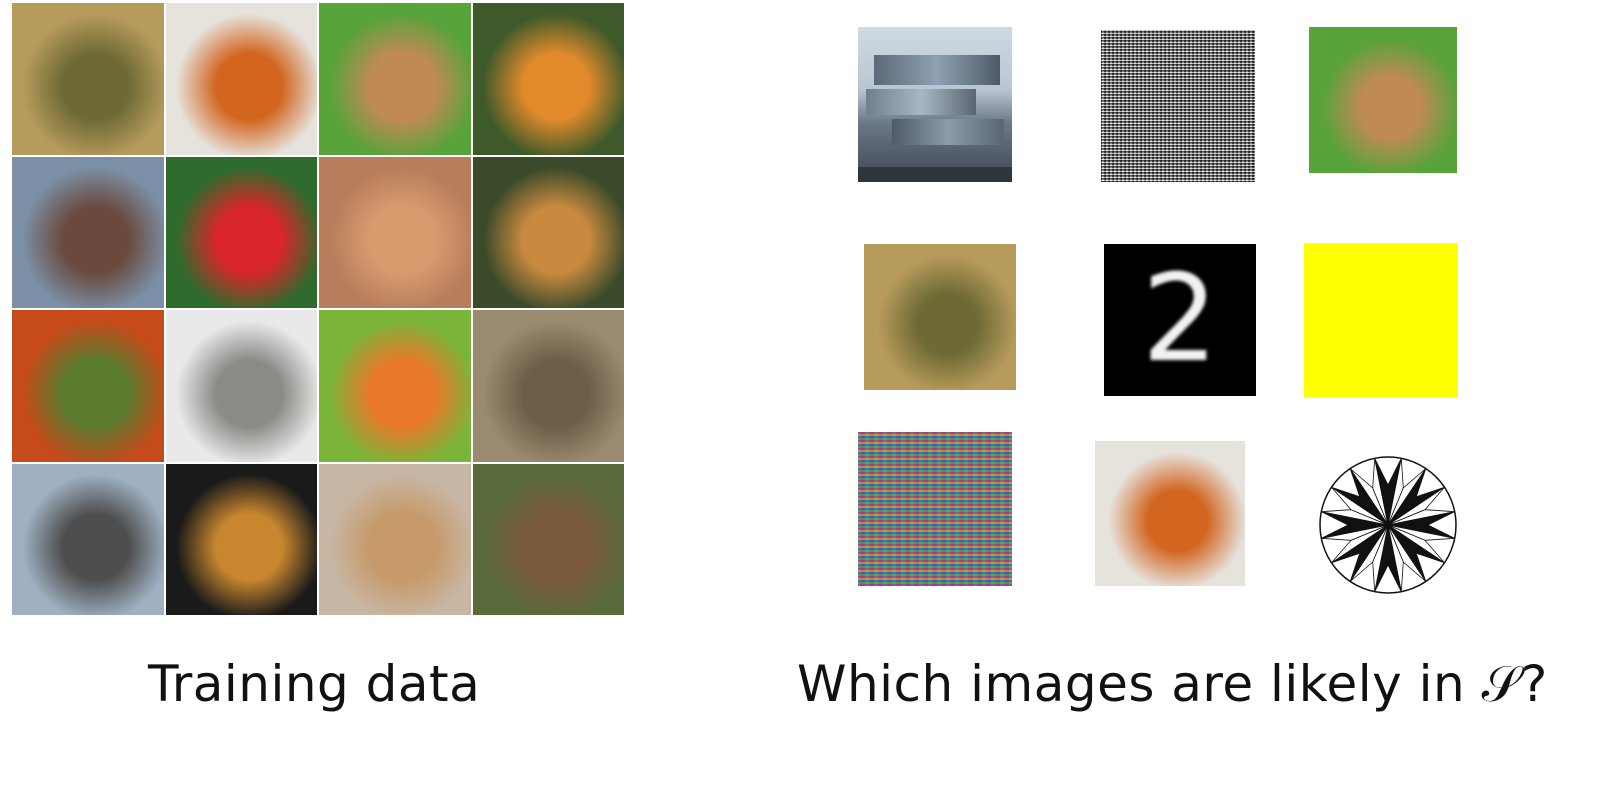 This screenshot has height=785, width=1622. Describe the element at coordinates (88, 232) in the screenshot. I see `training-image-hippo` at that location.